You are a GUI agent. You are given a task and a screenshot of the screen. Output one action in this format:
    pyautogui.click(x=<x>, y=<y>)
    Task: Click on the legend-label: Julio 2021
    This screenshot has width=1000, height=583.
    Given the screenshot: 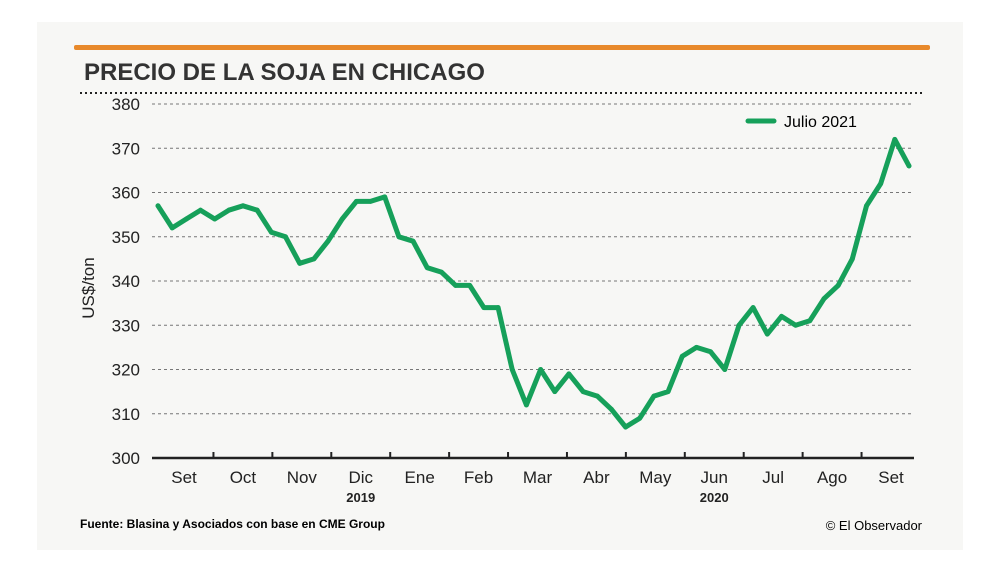 What is the action you would take?
    pyautogui.click(x=820, y=122)
    